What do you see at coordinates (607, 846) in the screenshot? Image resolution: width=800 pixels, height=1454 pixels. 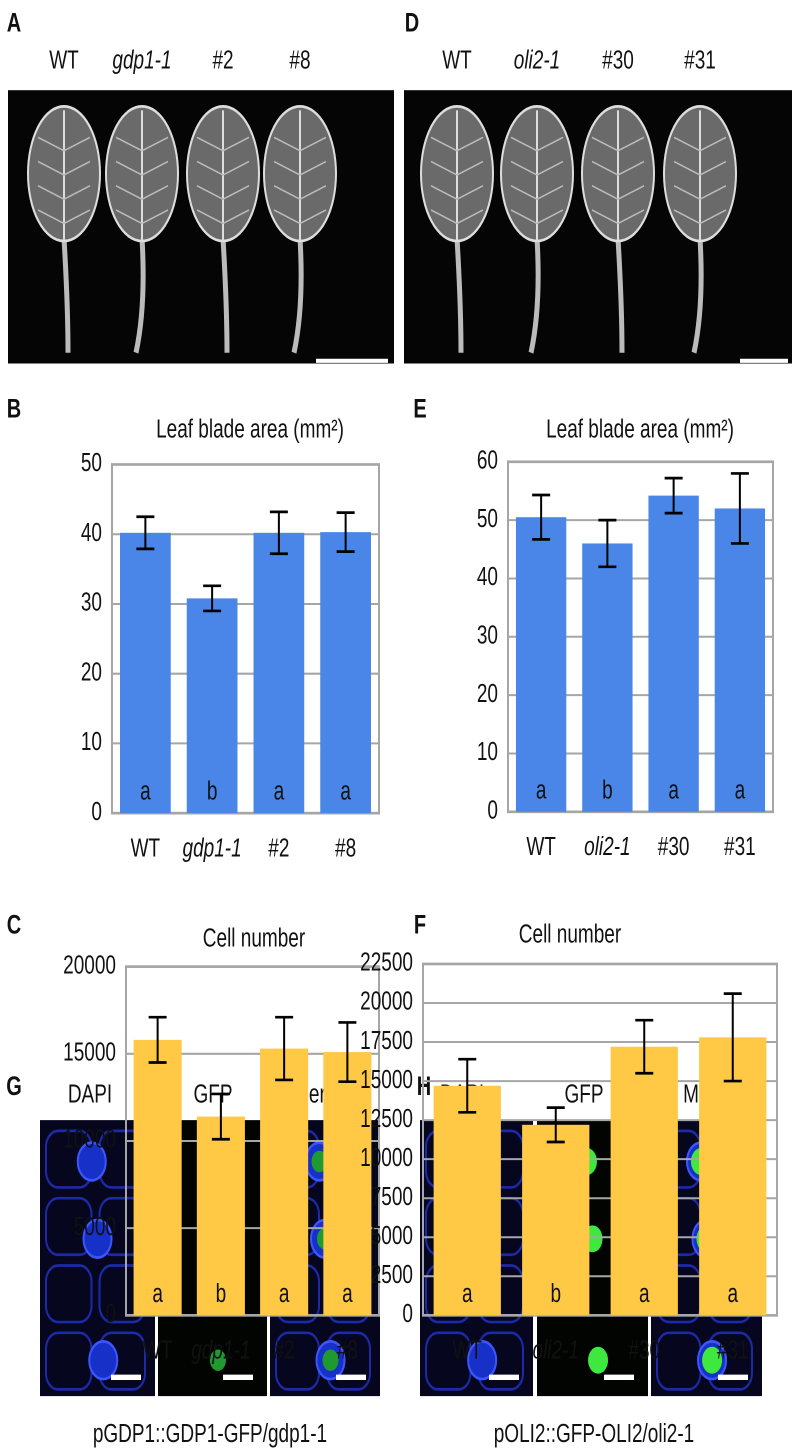 I see `x-tick-label: oli2-1` at bounding box center [607, 846].